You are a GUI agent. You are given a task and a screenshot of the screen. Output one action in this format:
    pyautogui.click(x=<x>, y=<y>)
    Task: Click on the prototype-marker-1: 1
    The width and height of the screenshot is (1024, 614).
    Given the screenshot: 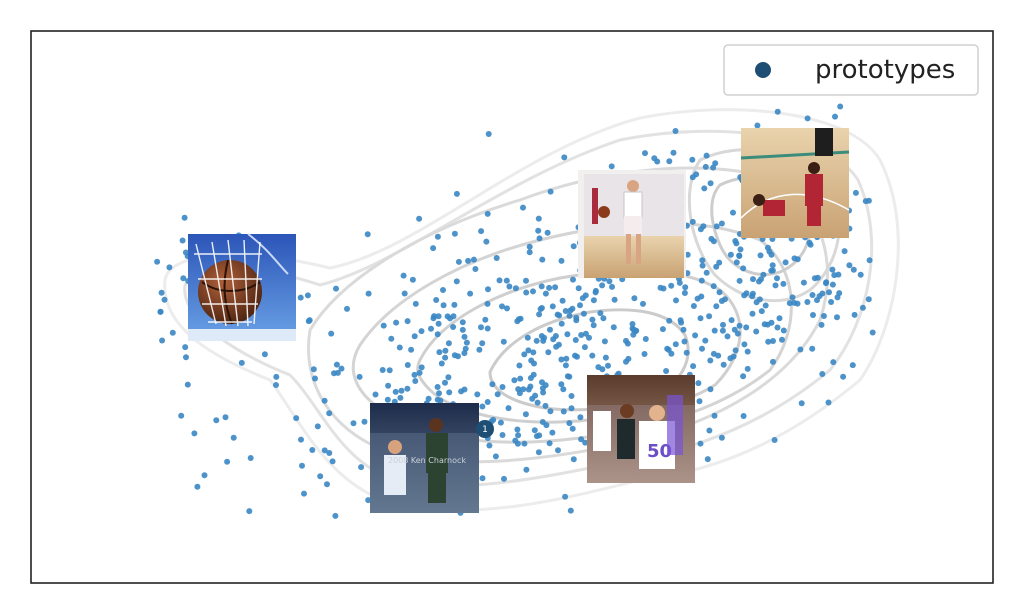 What is the action you would take?
    pyautogui.click(x=485, y=429)
    